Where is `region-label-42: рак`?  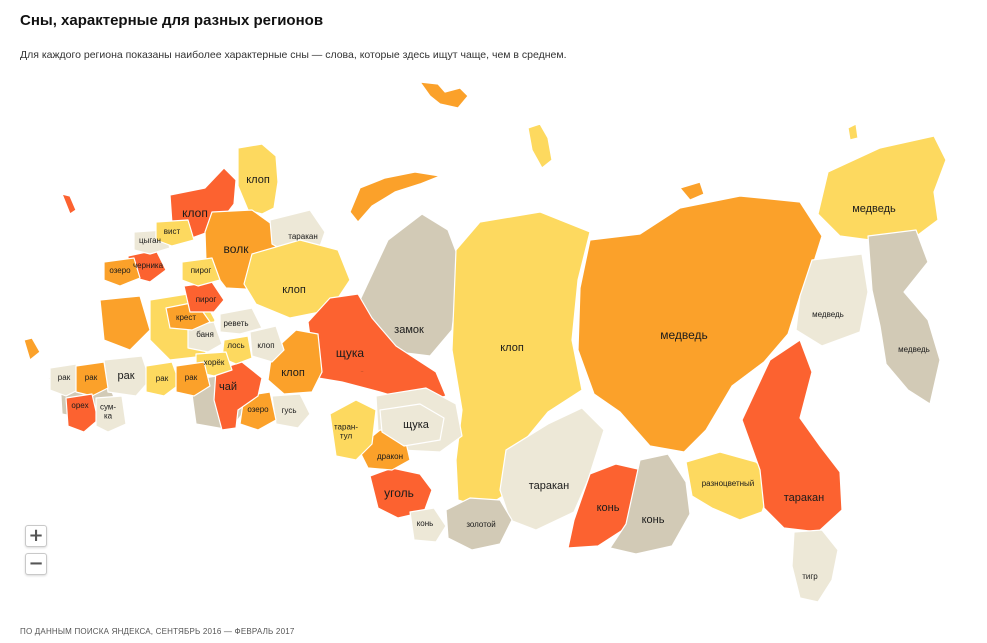 region-label-42: рак is located at coordinates (191, 377).